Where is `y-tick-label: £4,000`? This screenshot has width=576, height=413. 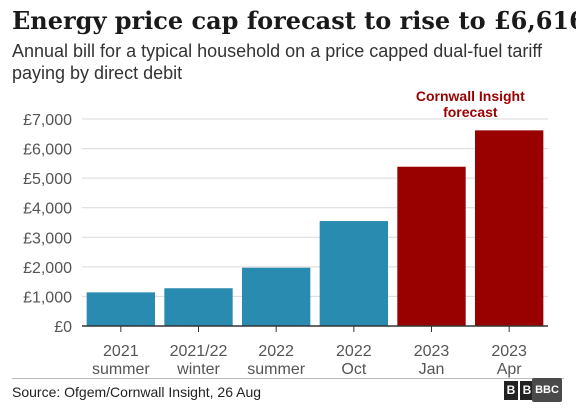
y-tick-label: £4,000 is located at coordinates (47, 209).